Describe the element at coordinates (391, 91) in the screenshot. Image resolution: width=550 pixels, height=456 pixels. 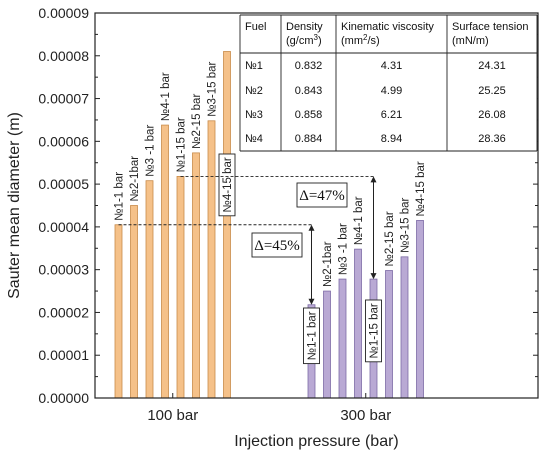
I see `table-cell: 4.99` at that location.